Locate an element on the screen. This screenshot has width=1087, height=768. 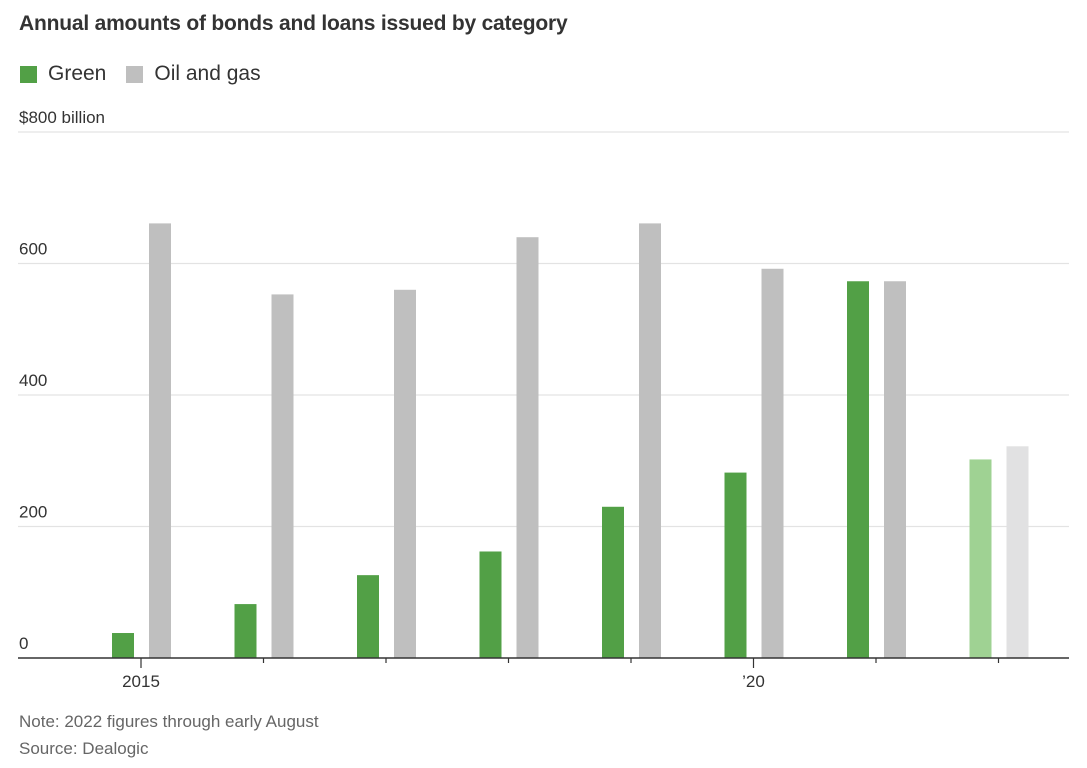
bar-green-2022 is located at coordinates (980, 558).